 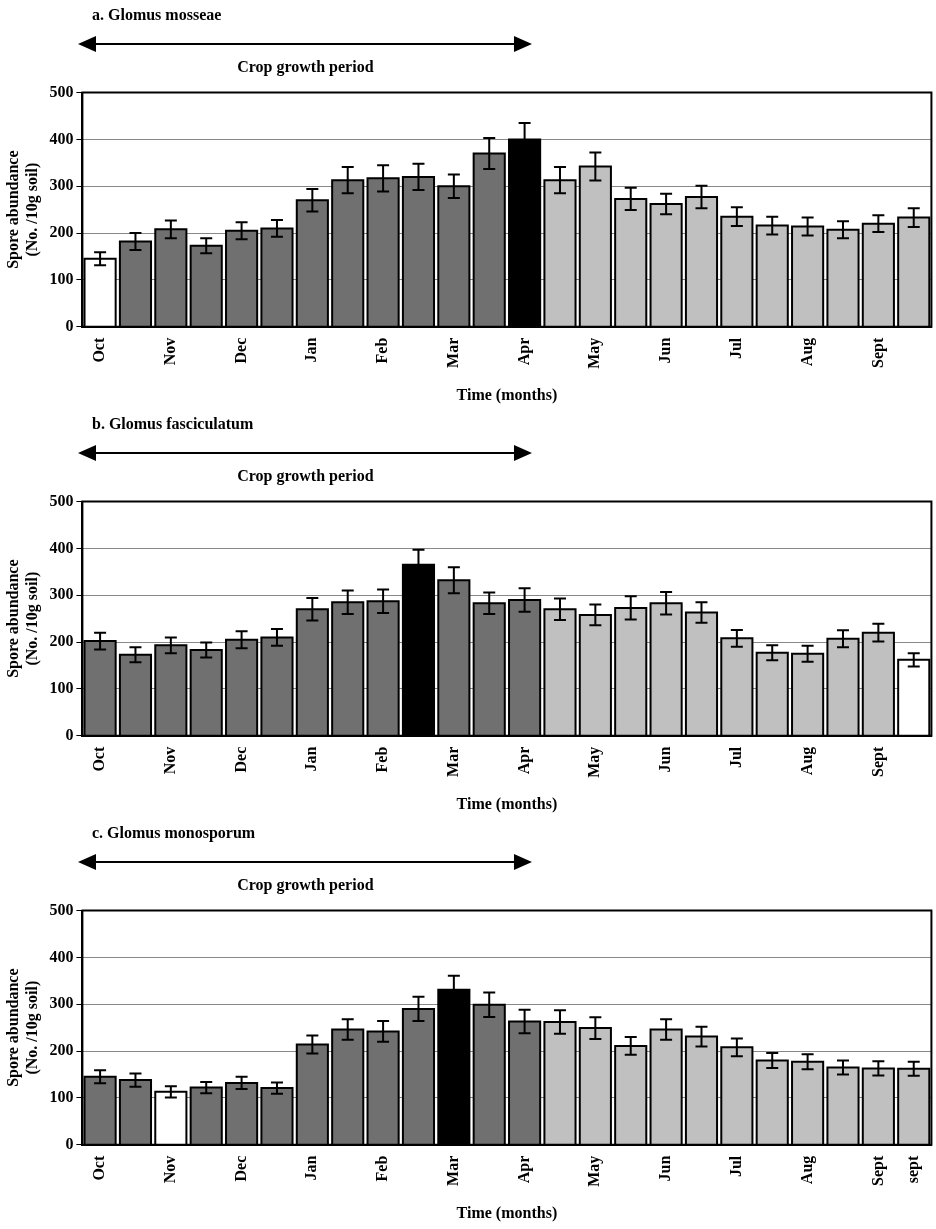 I want to click on x-tick-label: sept, so click(x=912, y=1169).